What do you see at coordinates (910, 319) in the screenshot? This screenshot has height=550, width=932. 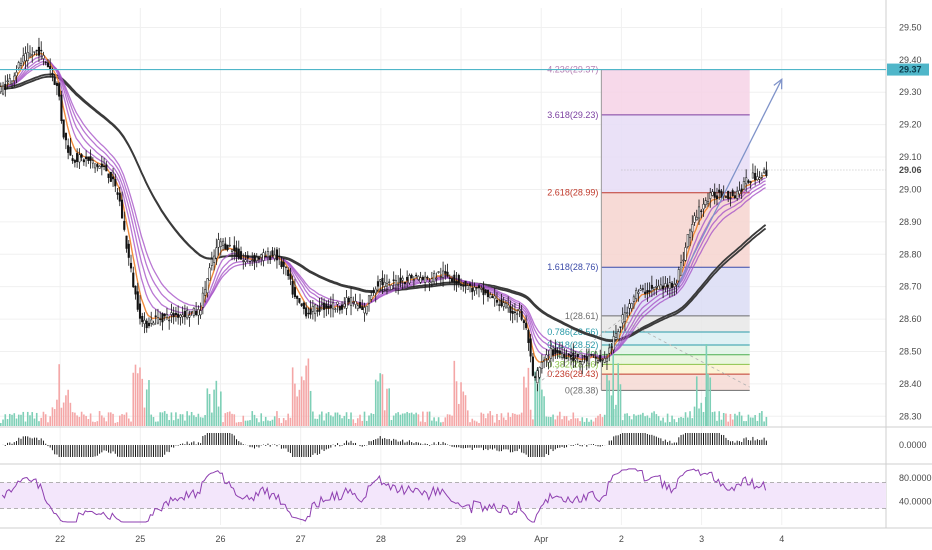 I see `price-tick-label: 28.60` at bounding box center [910, 319].